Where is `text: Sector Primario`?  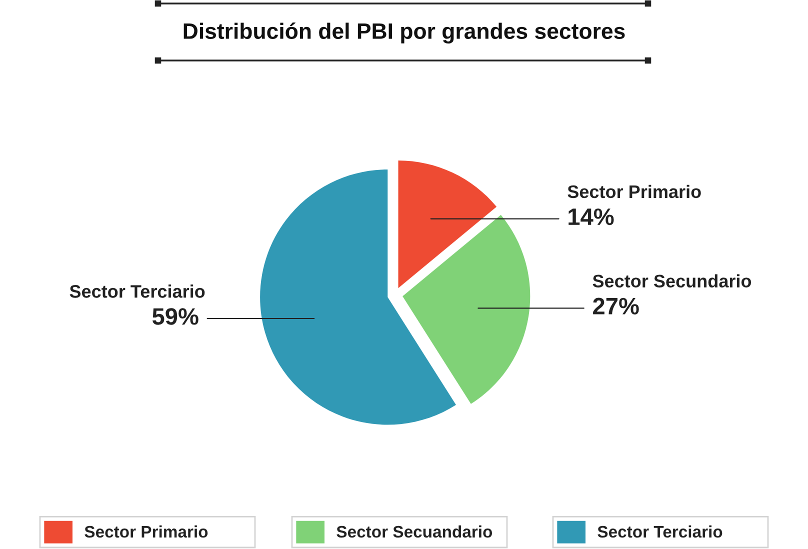
text: Sector Primario is located at coordinates (634, 191).